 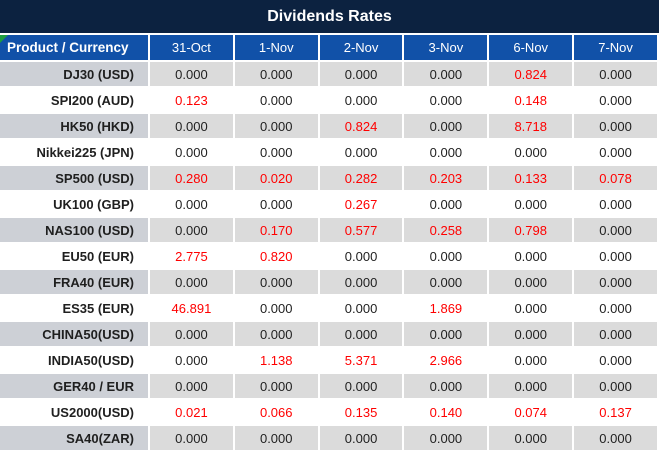 I want to click on rate-cell: 0.258, so click(x=446, y=230).